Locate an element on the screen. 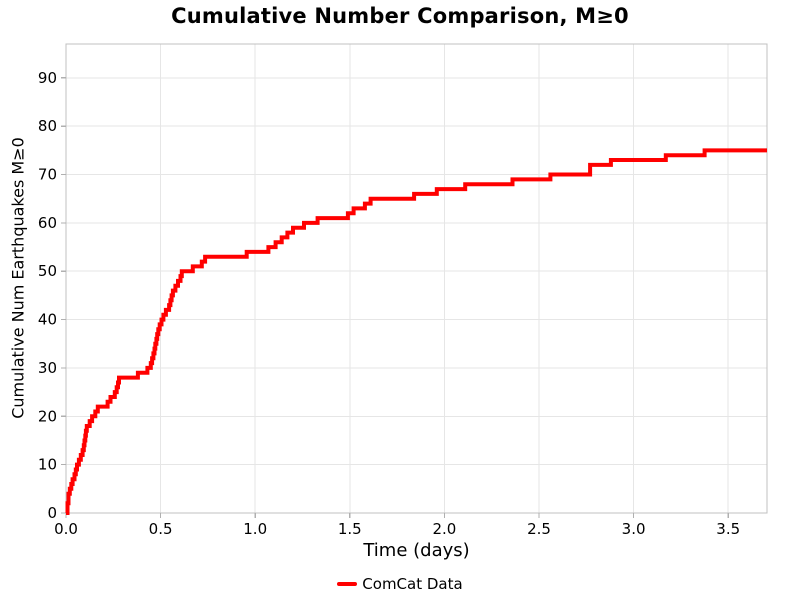  y-tick-label: 30 is located at coordinates (47, 368).